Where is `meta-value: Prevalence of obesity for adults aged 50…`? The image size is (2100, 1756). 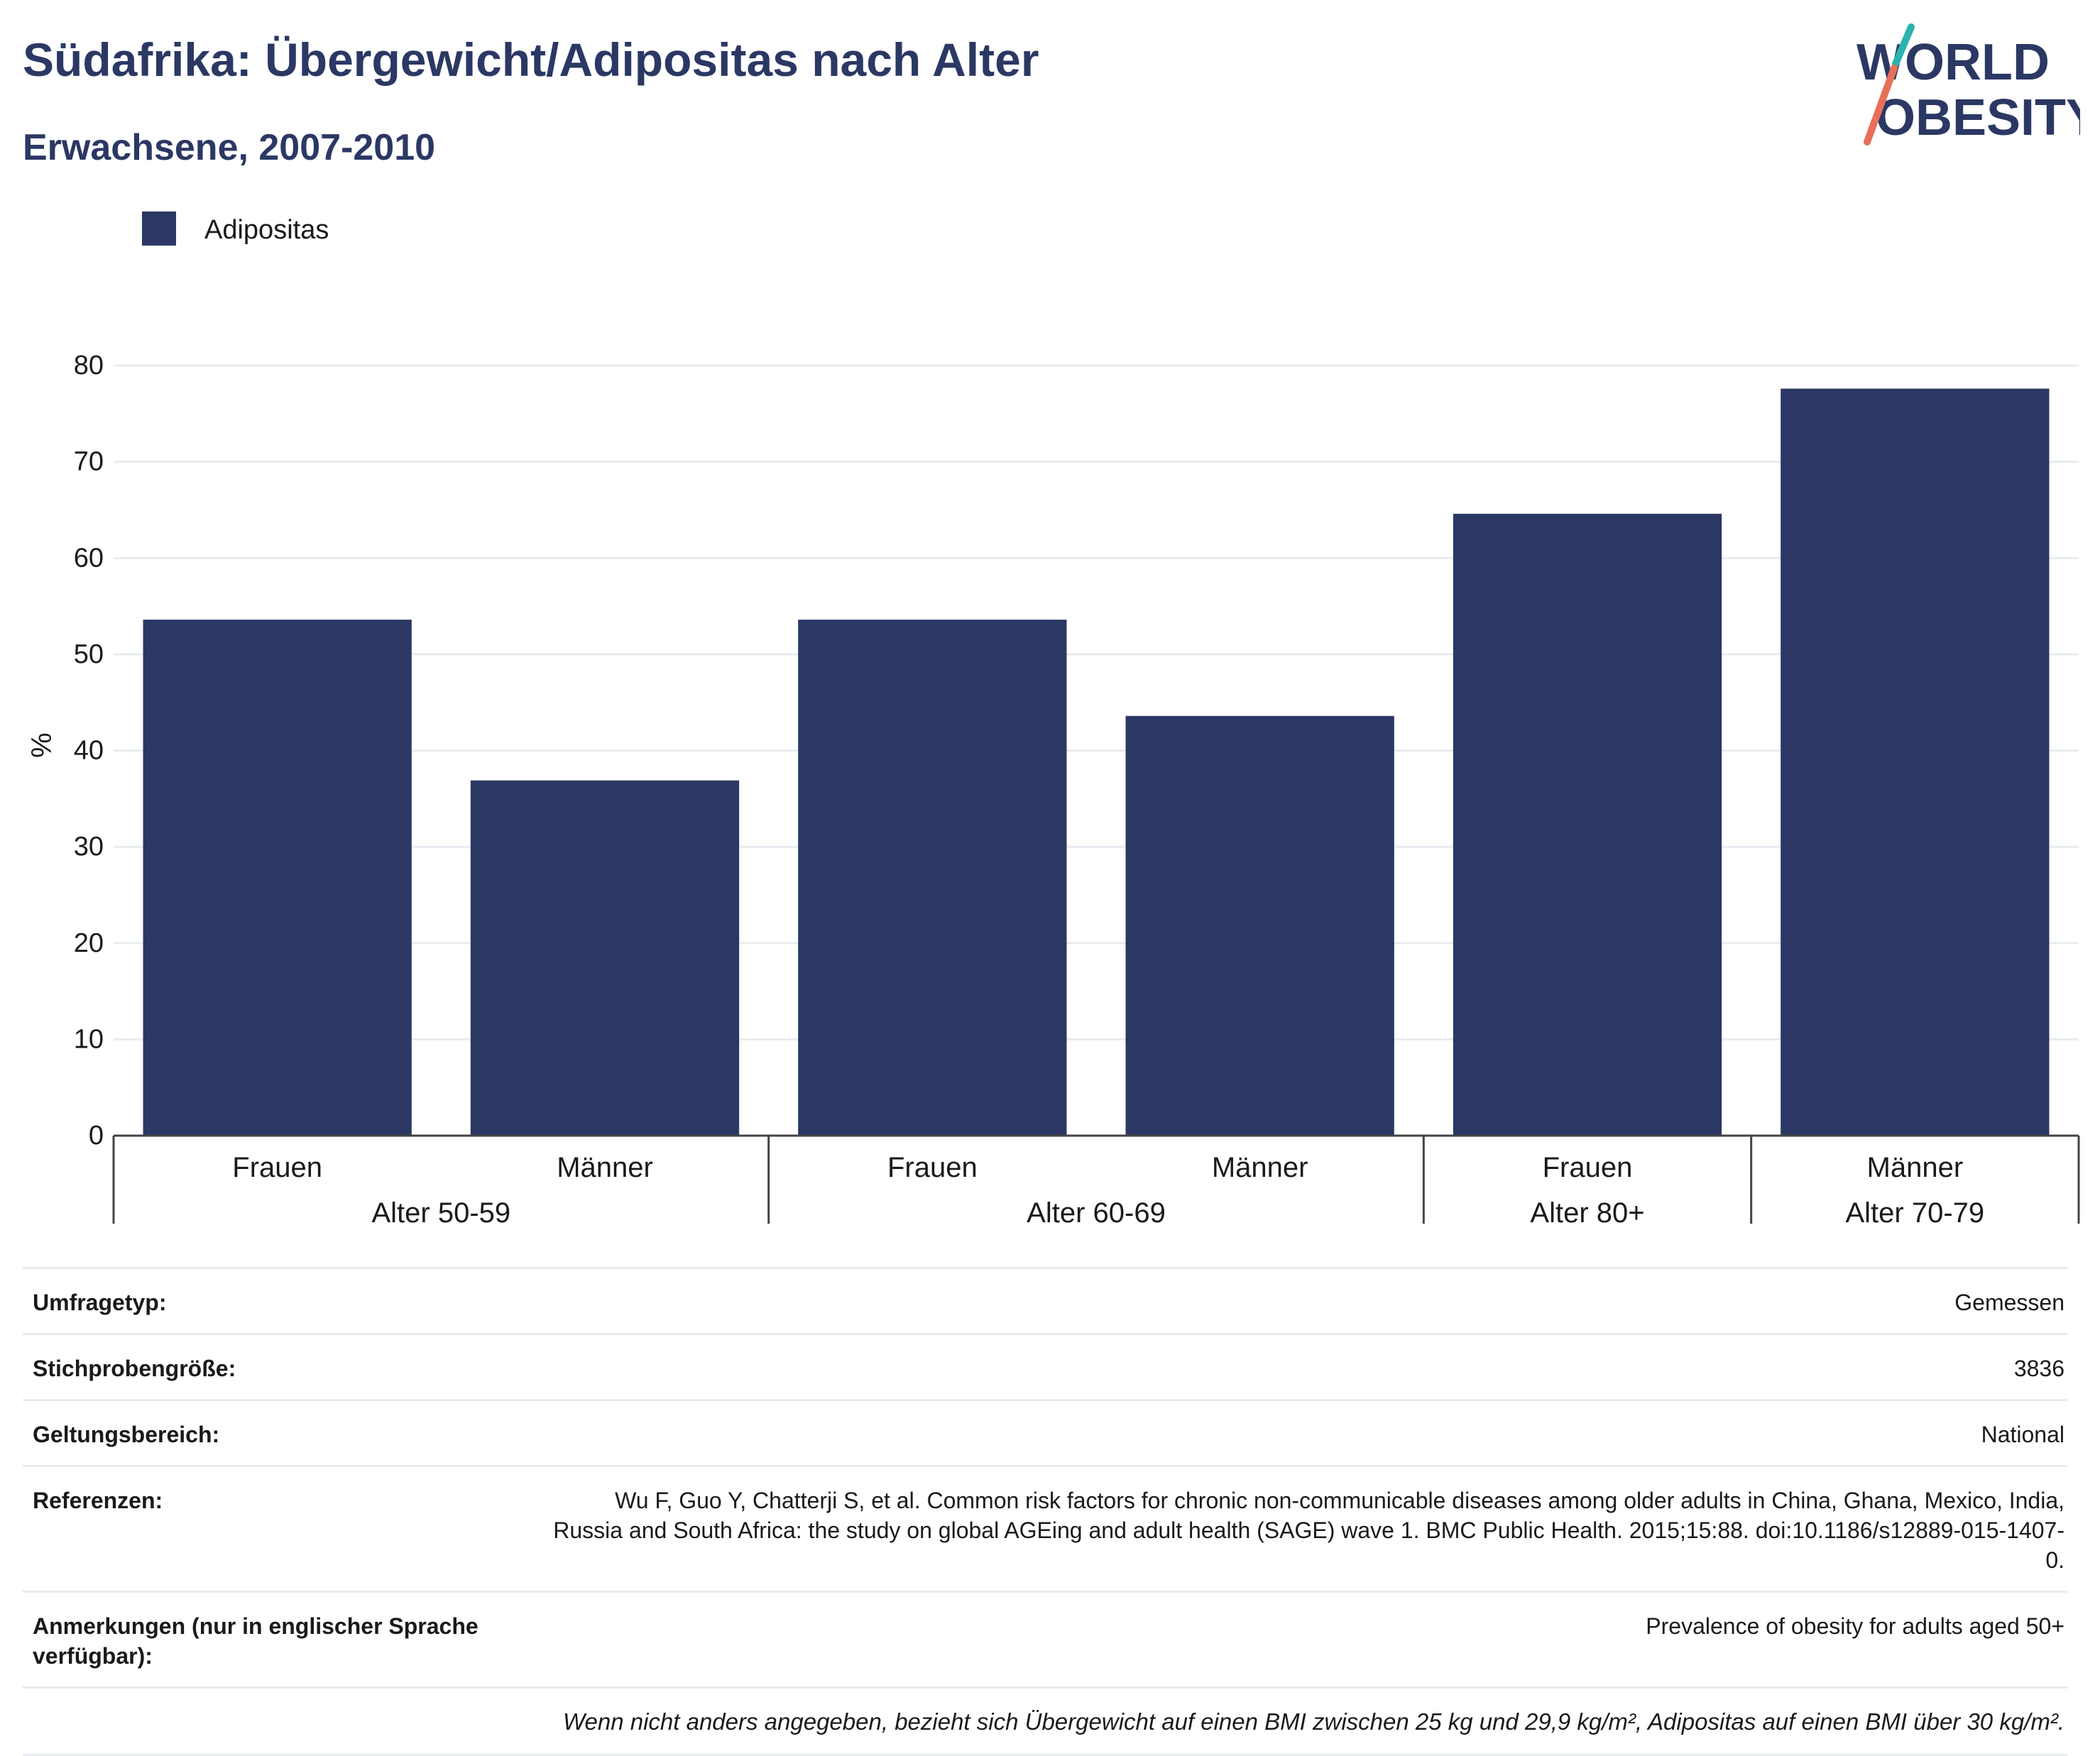
meta-value: Prevalence of obesity for adults aged 50… is located at coordinates (1855, 1626).